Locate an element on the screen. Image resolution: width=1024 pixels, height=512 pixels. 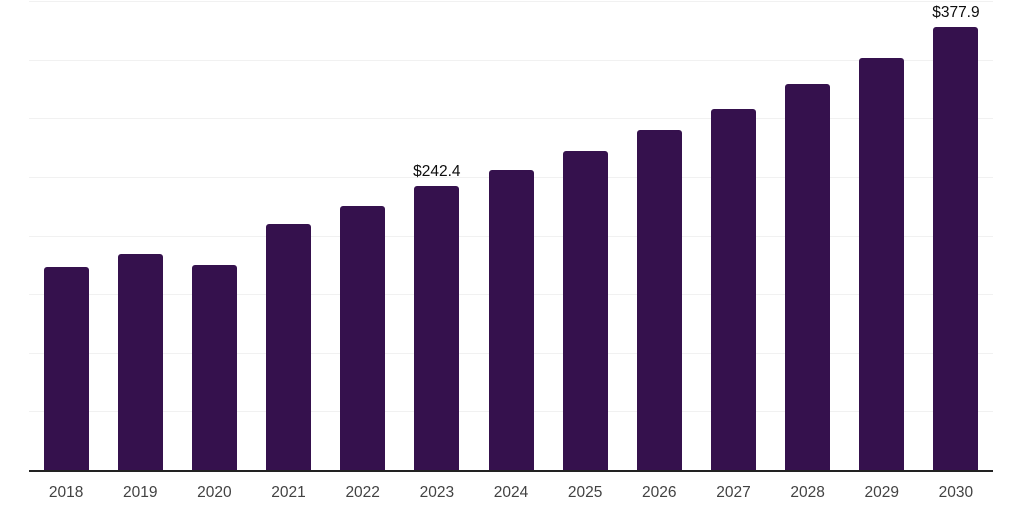
value-label-2030: $377.9 is located at coordinates (956, 12).